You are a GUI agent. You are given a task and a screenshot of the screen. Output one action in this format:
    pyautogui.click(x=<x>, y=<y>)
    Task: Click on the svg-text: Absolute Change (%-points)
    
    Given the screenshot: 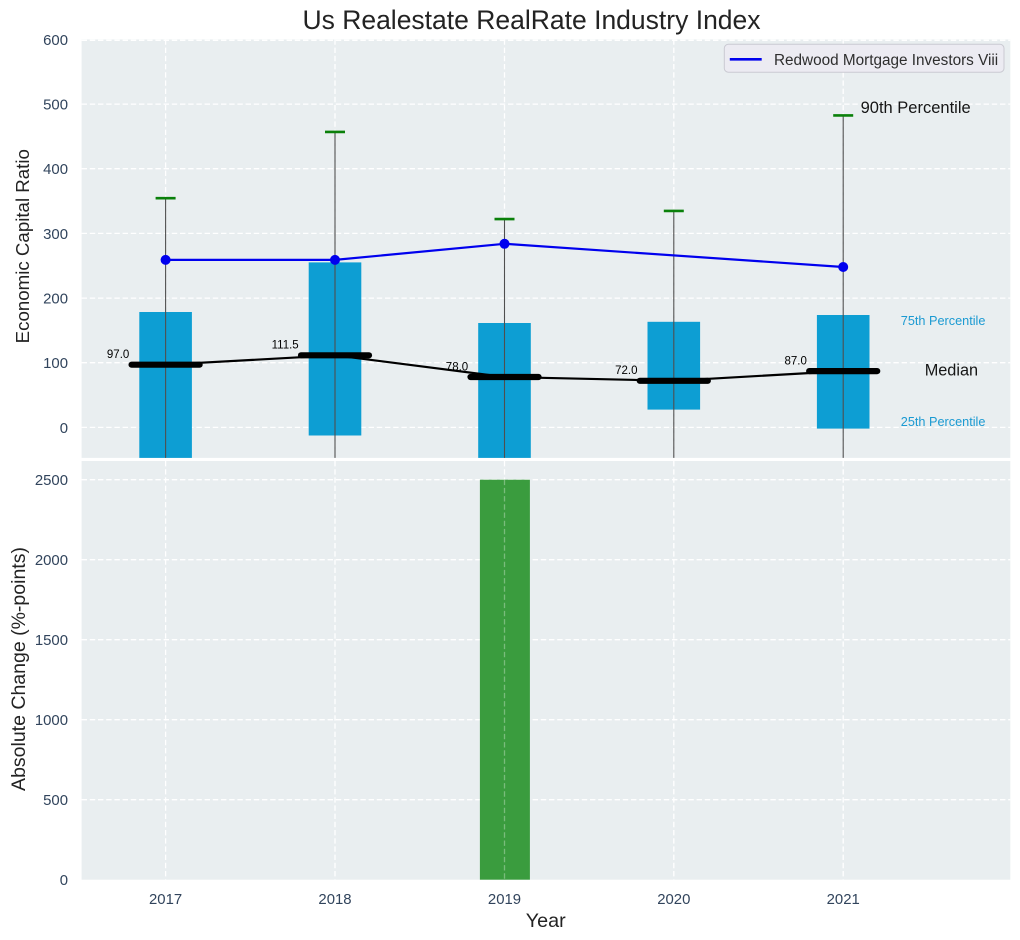 What is the action you would take?
    pyautogui.click(x=19, y=669)
    